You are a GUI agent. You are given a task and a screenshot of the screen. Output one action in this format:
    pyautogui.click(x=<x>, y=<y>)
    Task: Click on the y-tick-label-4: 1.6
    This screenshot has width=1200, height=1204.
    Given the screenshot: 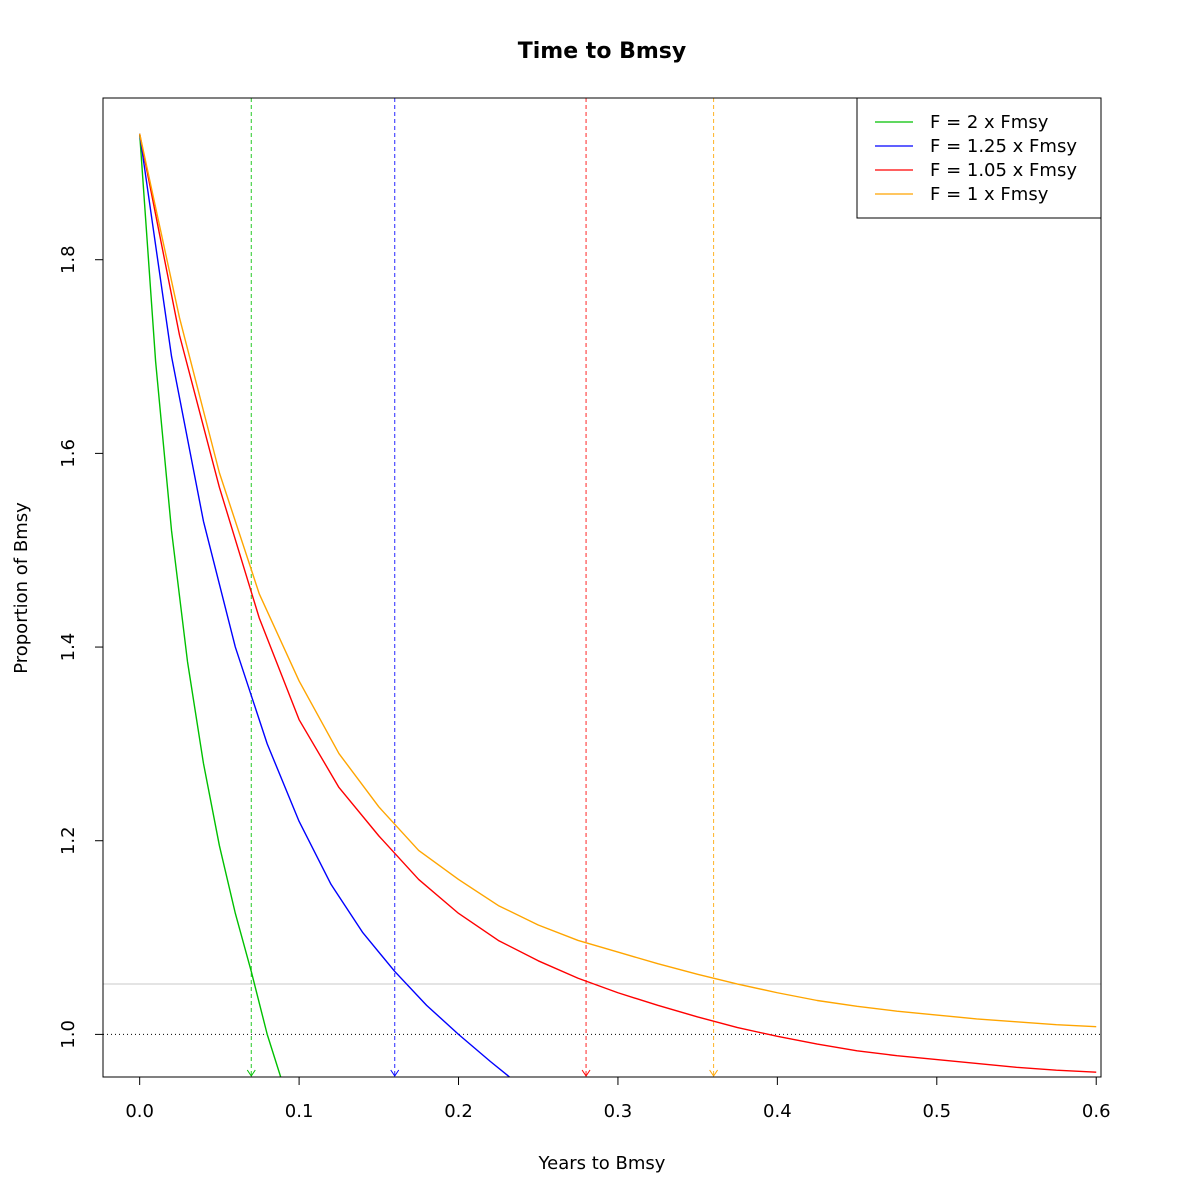 What is the action you would take?
    pyautogui.click(x=68, y=453)
    